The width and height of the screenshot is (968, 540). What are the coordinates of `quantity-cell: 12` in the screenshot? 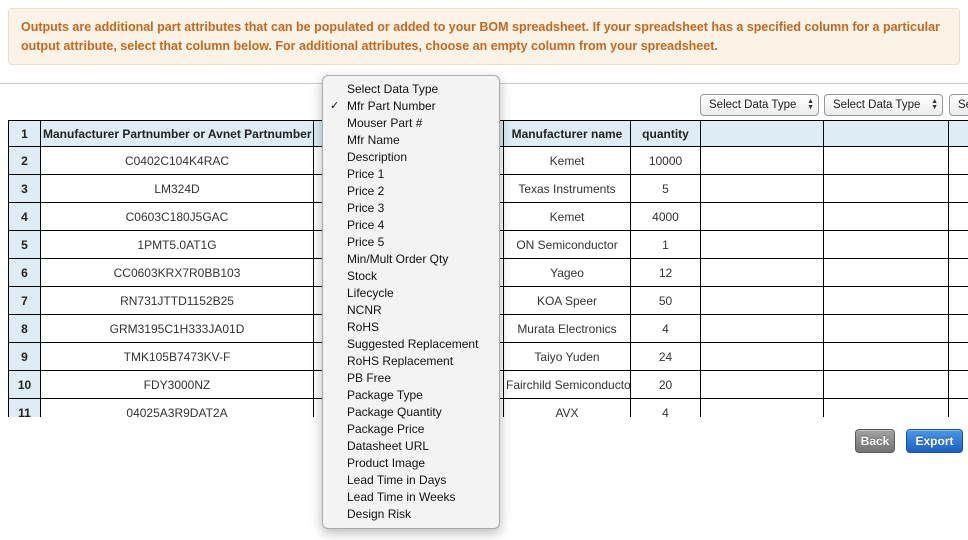 It's located at (665, 272).